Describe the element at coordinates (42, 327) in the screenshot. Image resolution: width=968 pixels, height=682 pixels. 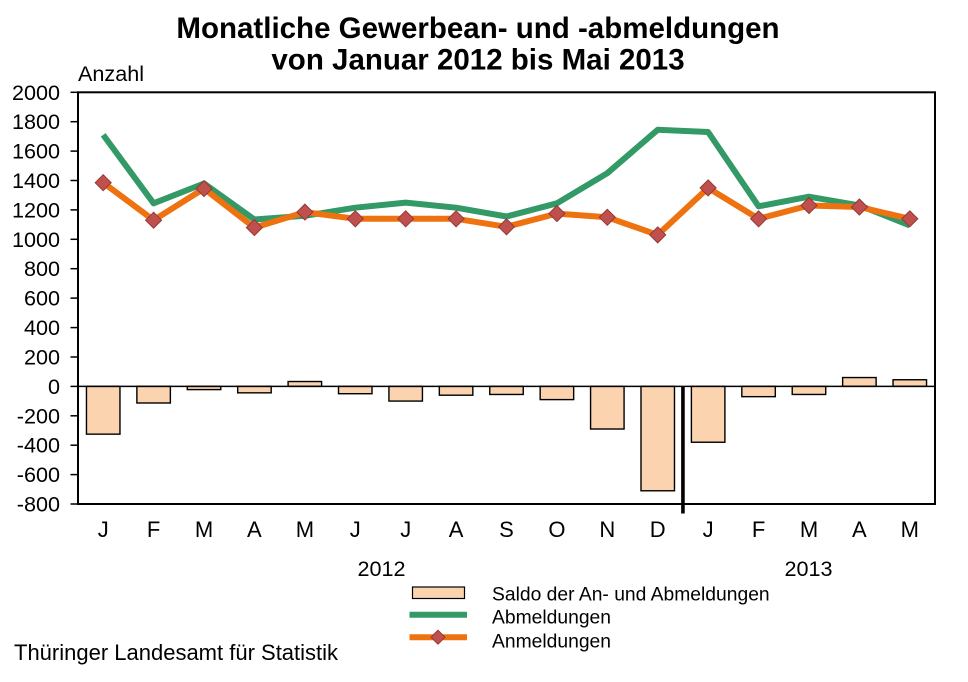
I see `svg-text: 400` at that location.